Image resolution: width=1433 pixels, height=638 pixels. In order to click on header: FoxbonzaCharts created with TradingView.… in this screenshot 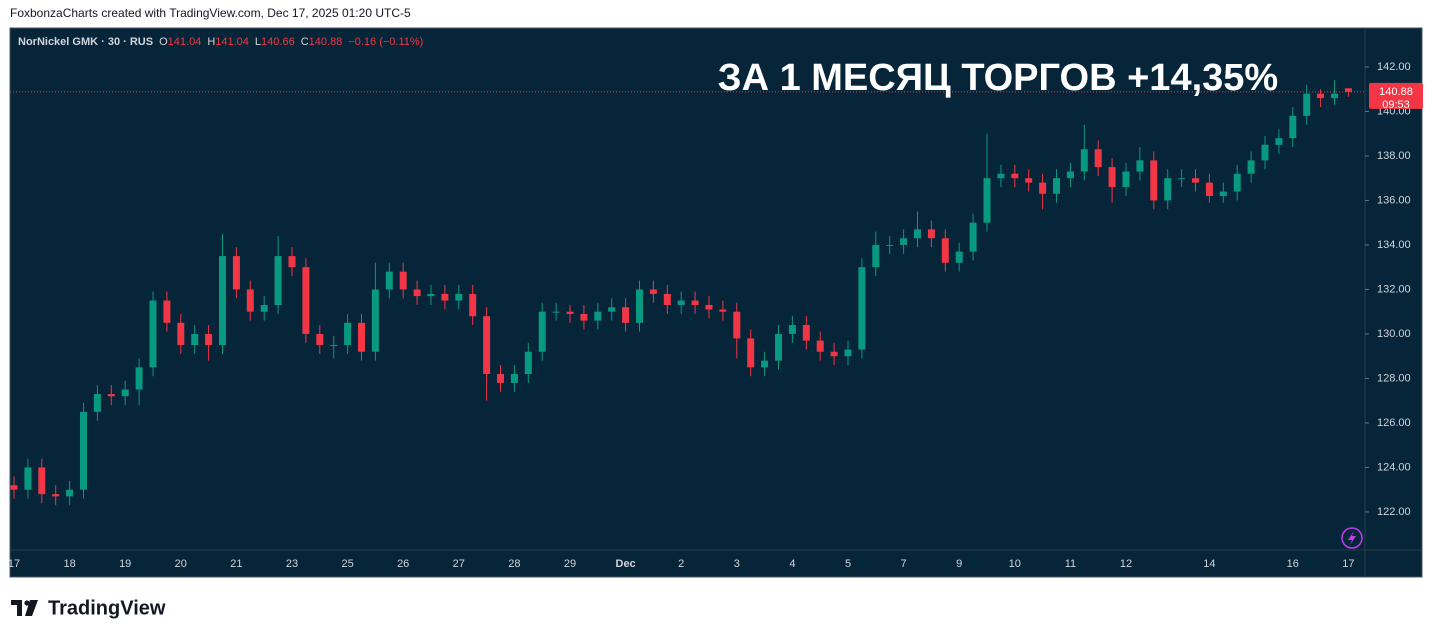, I will do `click(210, 13)`.